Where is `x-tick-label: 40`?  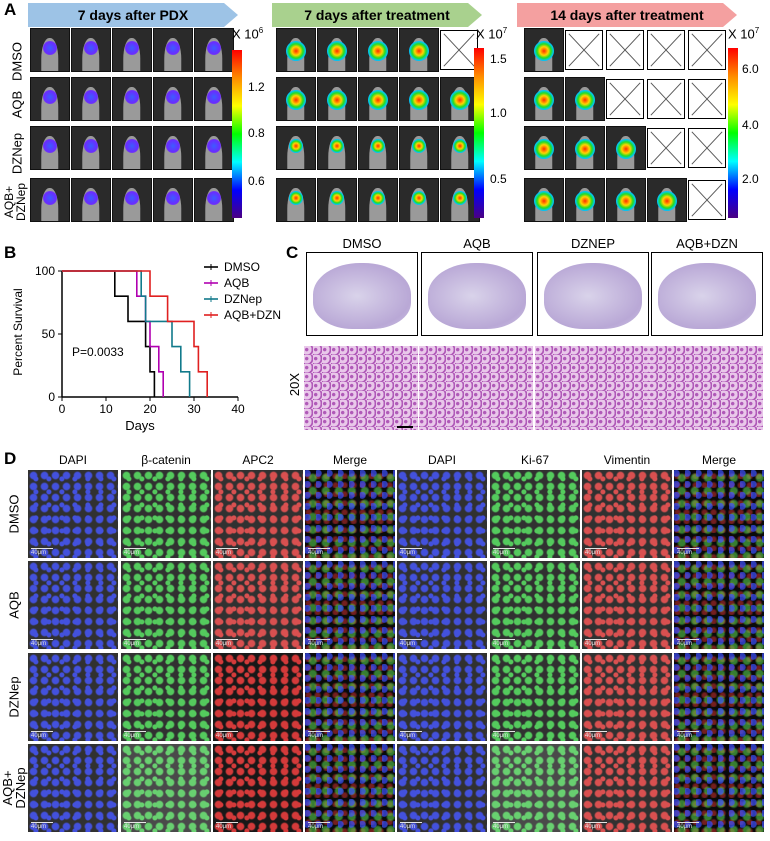
x-tick-label: 40 is located at coordinates (238, 409).